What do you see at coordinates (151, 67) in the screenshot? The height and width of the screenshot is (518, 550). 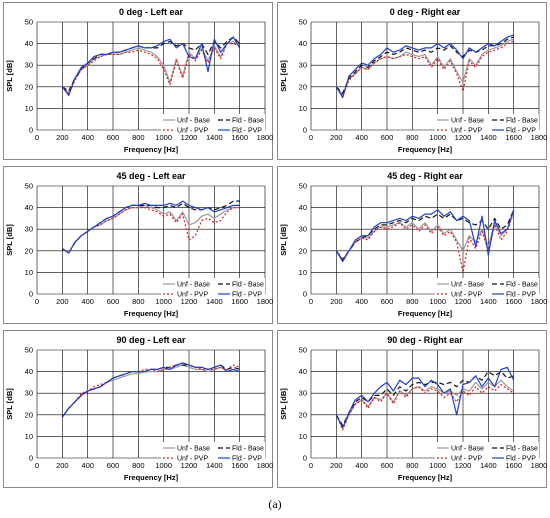 I see `series-line-unf-base` at bounding box center [151, 67].